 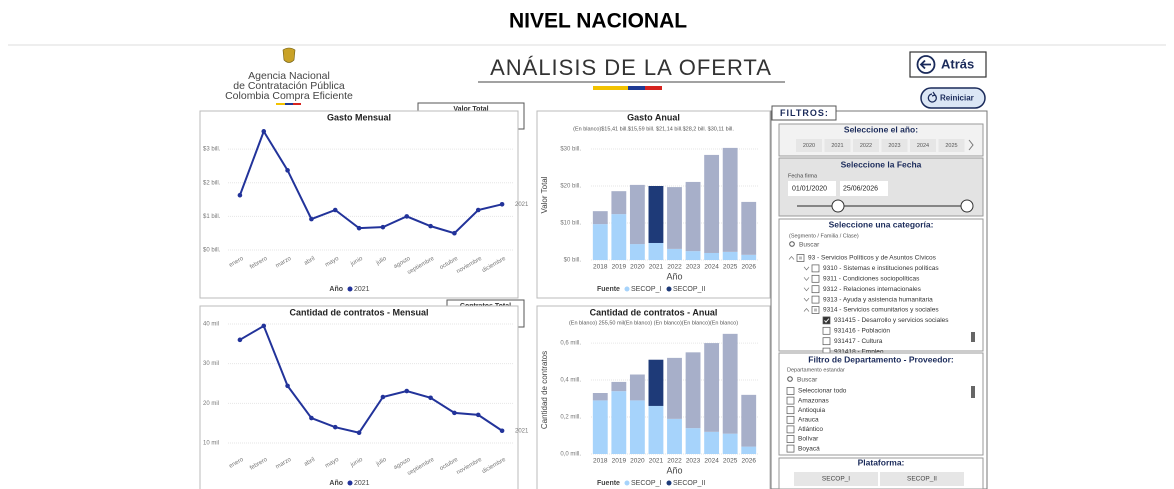 I want to click on year-option: 2022, so click(x=866, y=146).